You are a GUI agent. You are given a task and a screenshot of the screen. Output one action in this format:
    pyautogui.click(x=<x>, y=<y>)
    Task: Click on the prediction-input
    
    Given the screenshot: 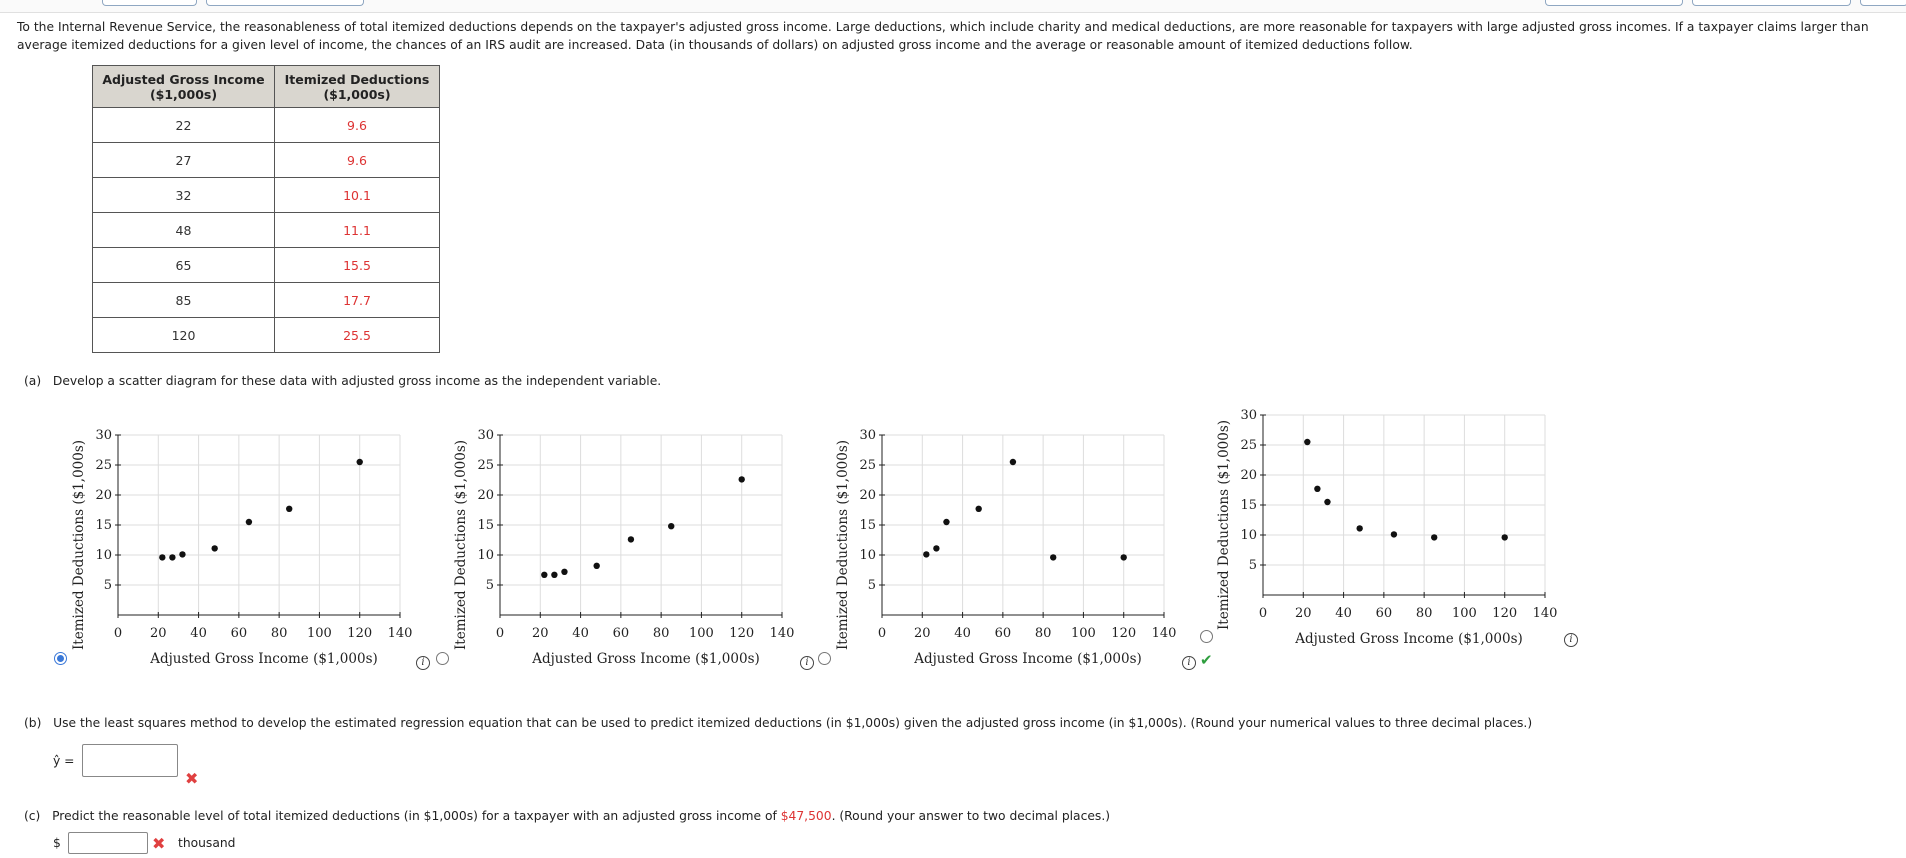 What is the action you would take?
    pyautogui.click(x=108, y=843)
    